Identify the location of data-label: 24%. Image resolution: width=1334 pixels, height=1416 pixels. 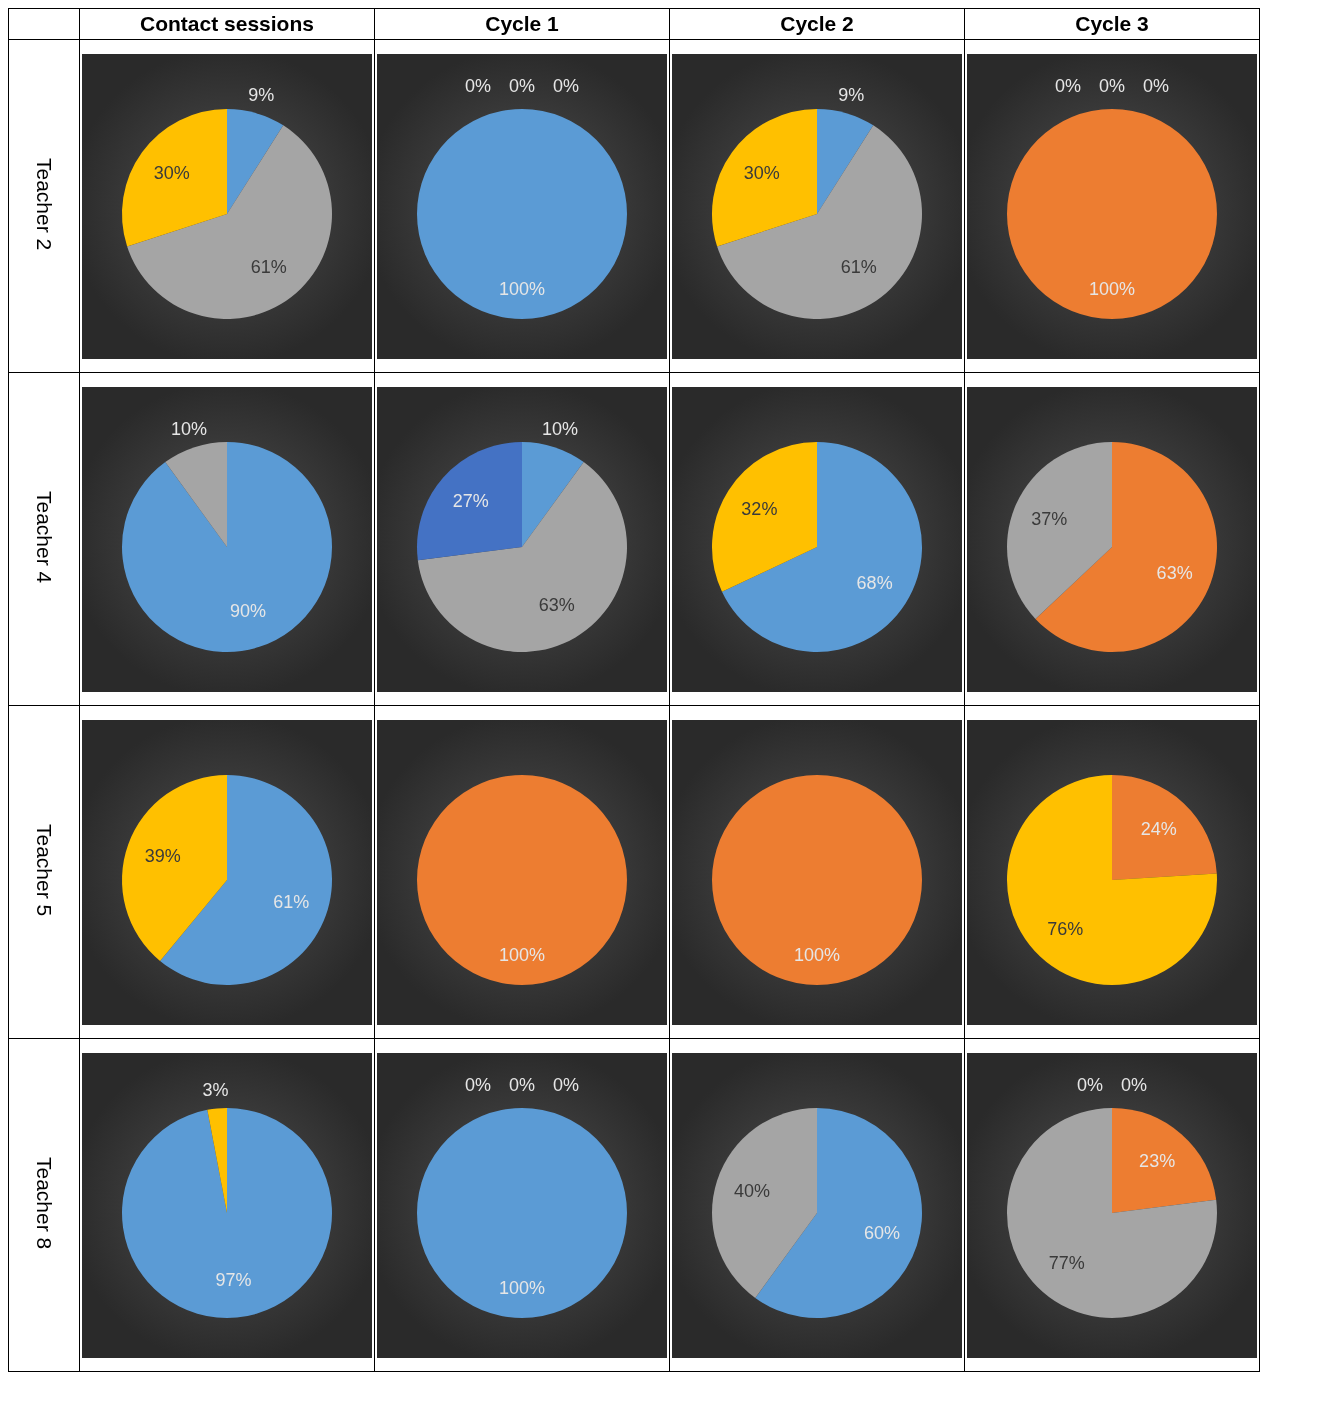
(1158, 828).